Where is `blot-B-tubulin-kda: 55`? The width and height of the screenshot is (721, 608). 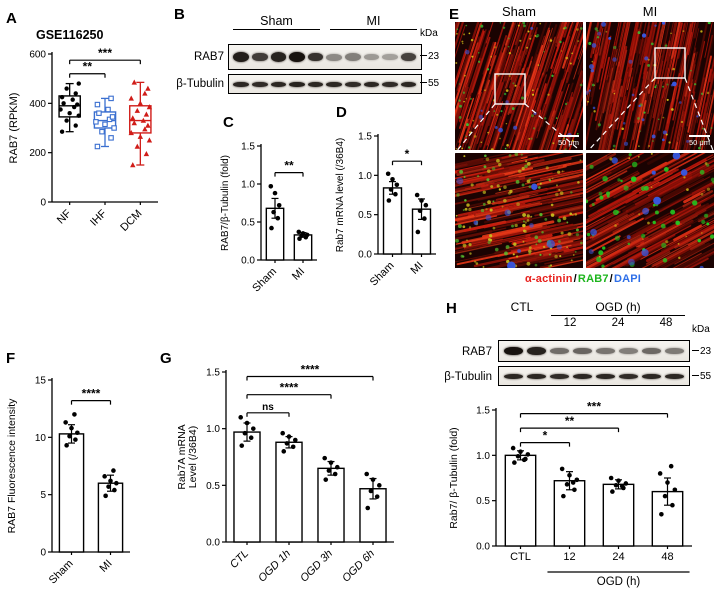
blot-B-tubulin-kda: 55 is located at coordinates (429, 83).